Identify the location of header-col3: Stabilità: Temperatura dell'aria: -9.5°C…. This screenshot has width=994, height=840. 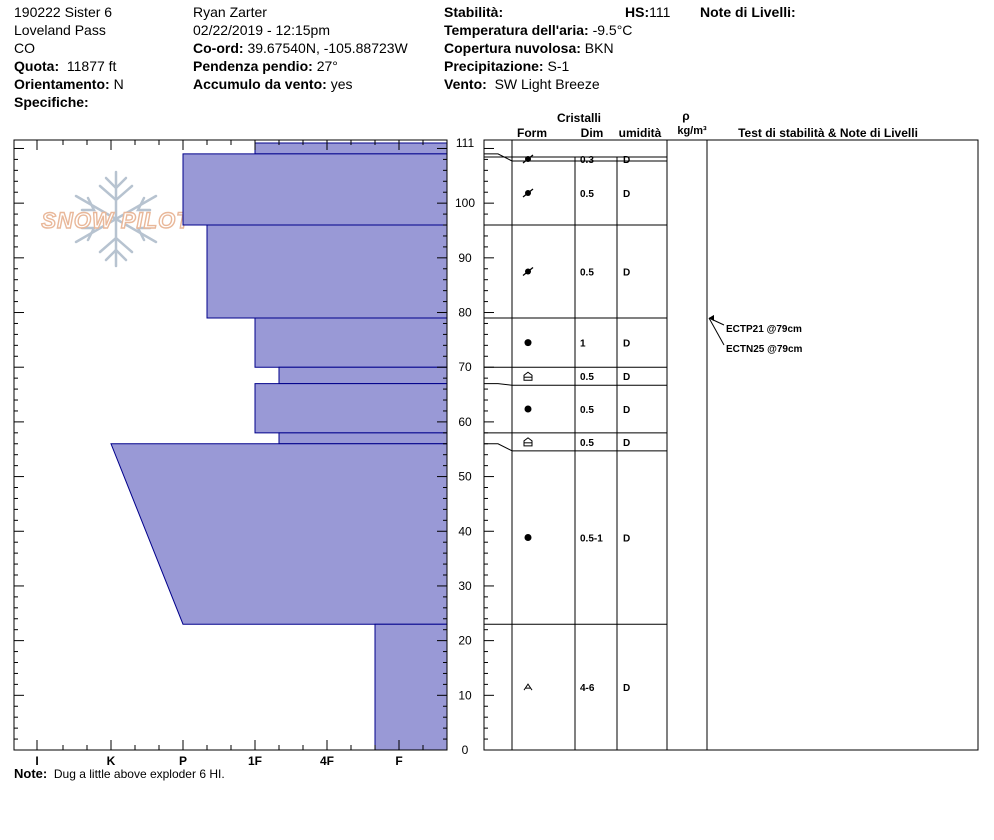
(538, 48).